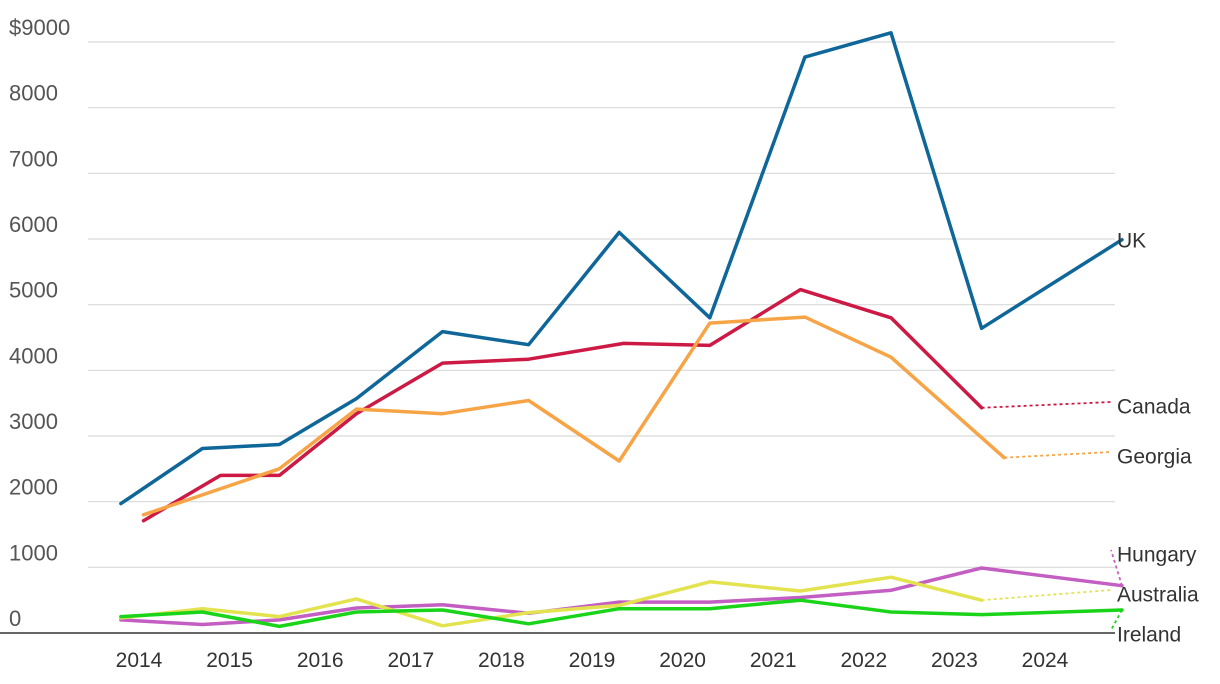  Describe the element at coordinates (501, 660) in the screenshot. I see `x-tick-label-2018: 2018` at that location.